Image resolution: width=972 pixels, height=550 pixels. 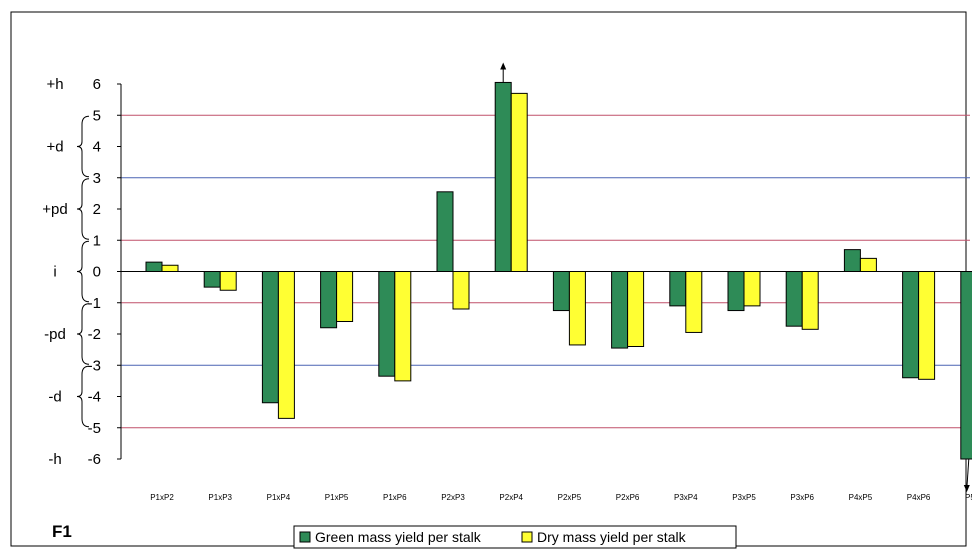 What do you see at coordinates (337, 497) in the screenshot?
I see `x-tick-label: P1xP5` at bounding box center [337, 497].